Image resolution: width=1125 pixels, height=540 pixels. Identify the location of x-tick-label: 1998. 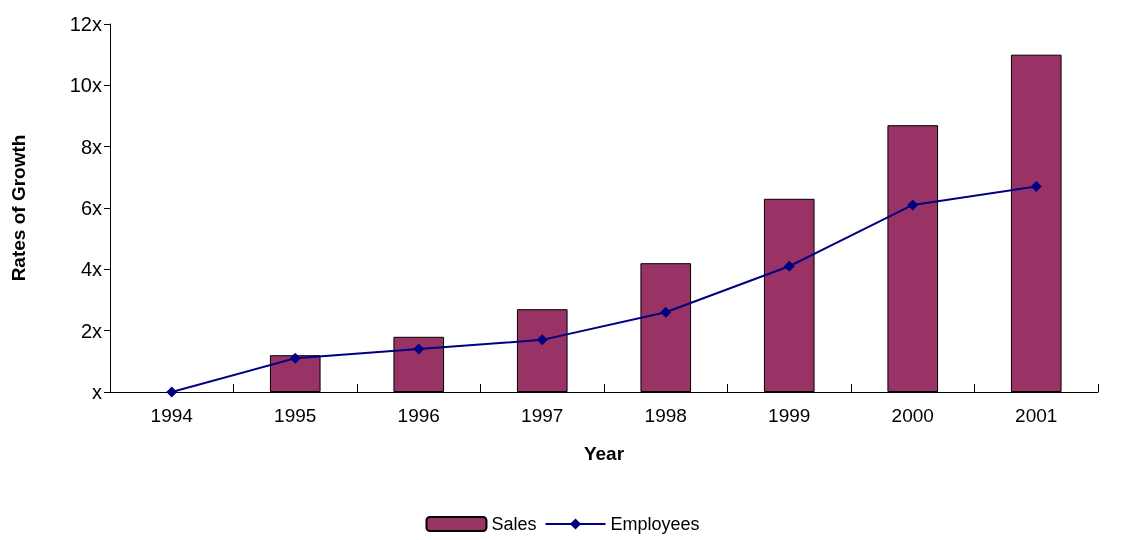
(665, 415).